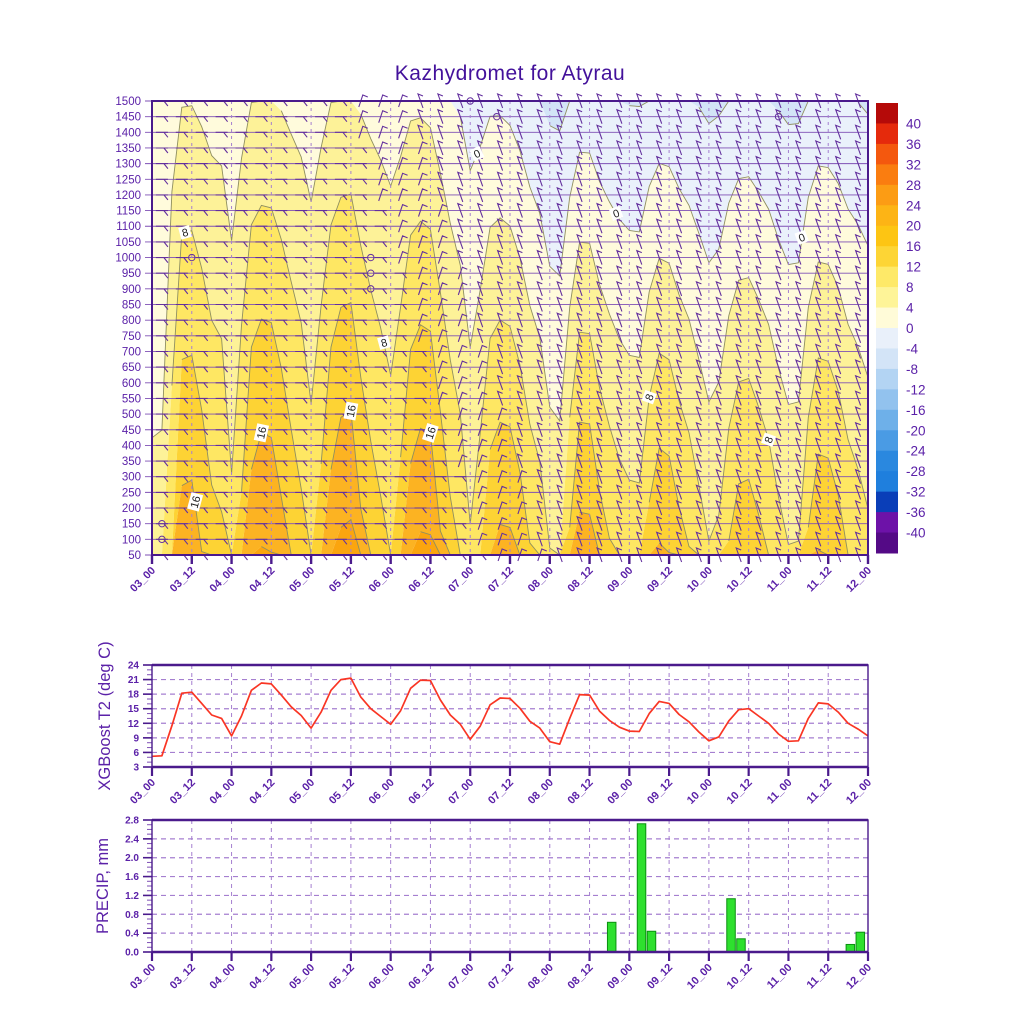 This screenshot has width=1024, height=1024. What do you see at coordinates (131, 384) in the screenshot?
I see `y-tick-label: 600` at bounding box center [131, 384].